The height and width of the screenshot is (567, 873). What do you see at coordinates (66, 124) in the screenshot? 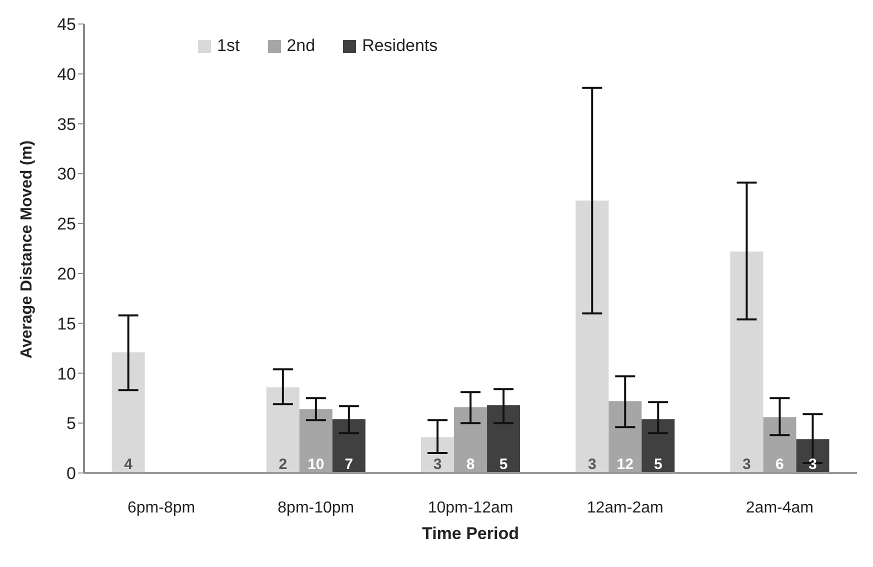
I see `y-tick-label: 35` at bounding box center [66, 124].